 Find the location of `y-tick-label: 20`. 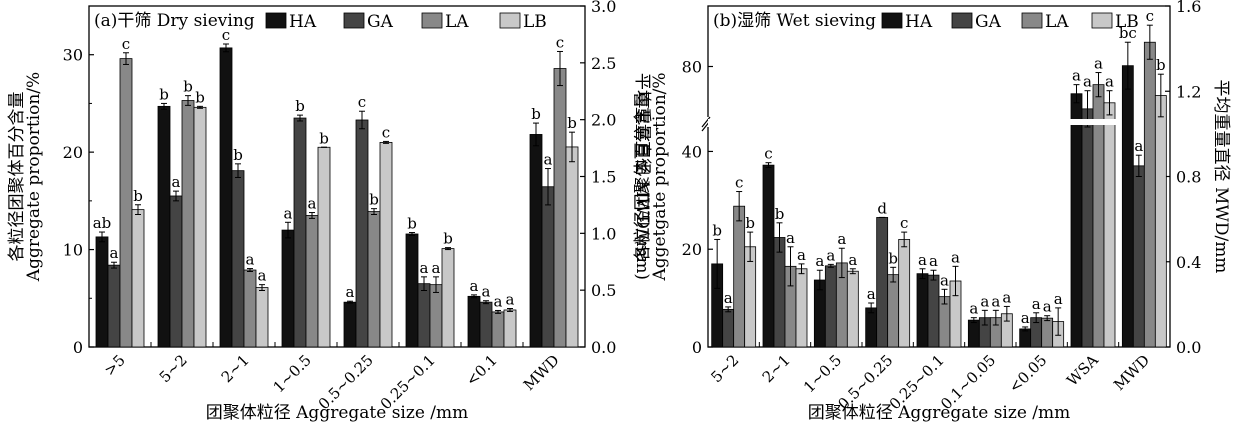

y-tick-label: 20 is located at coordinates (692, 249).